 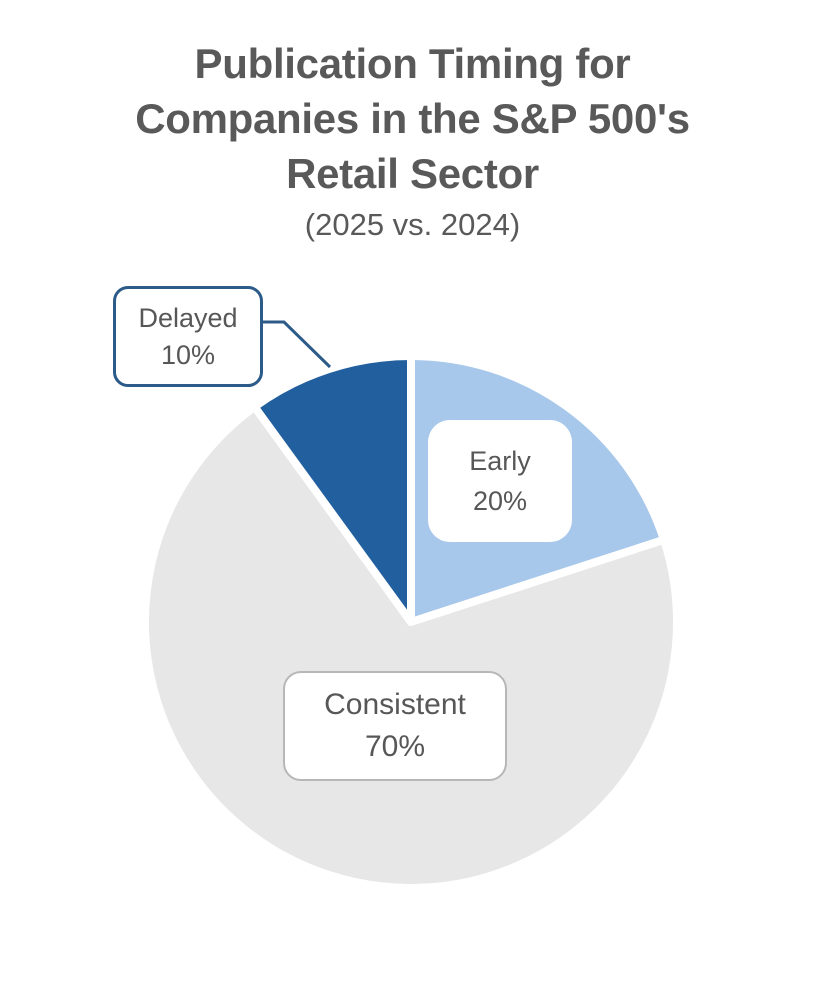 What do you see at coordinates (188, 354) in the screenshot?
I see `delayed-value: 10%` at bounding box center [188, 354].